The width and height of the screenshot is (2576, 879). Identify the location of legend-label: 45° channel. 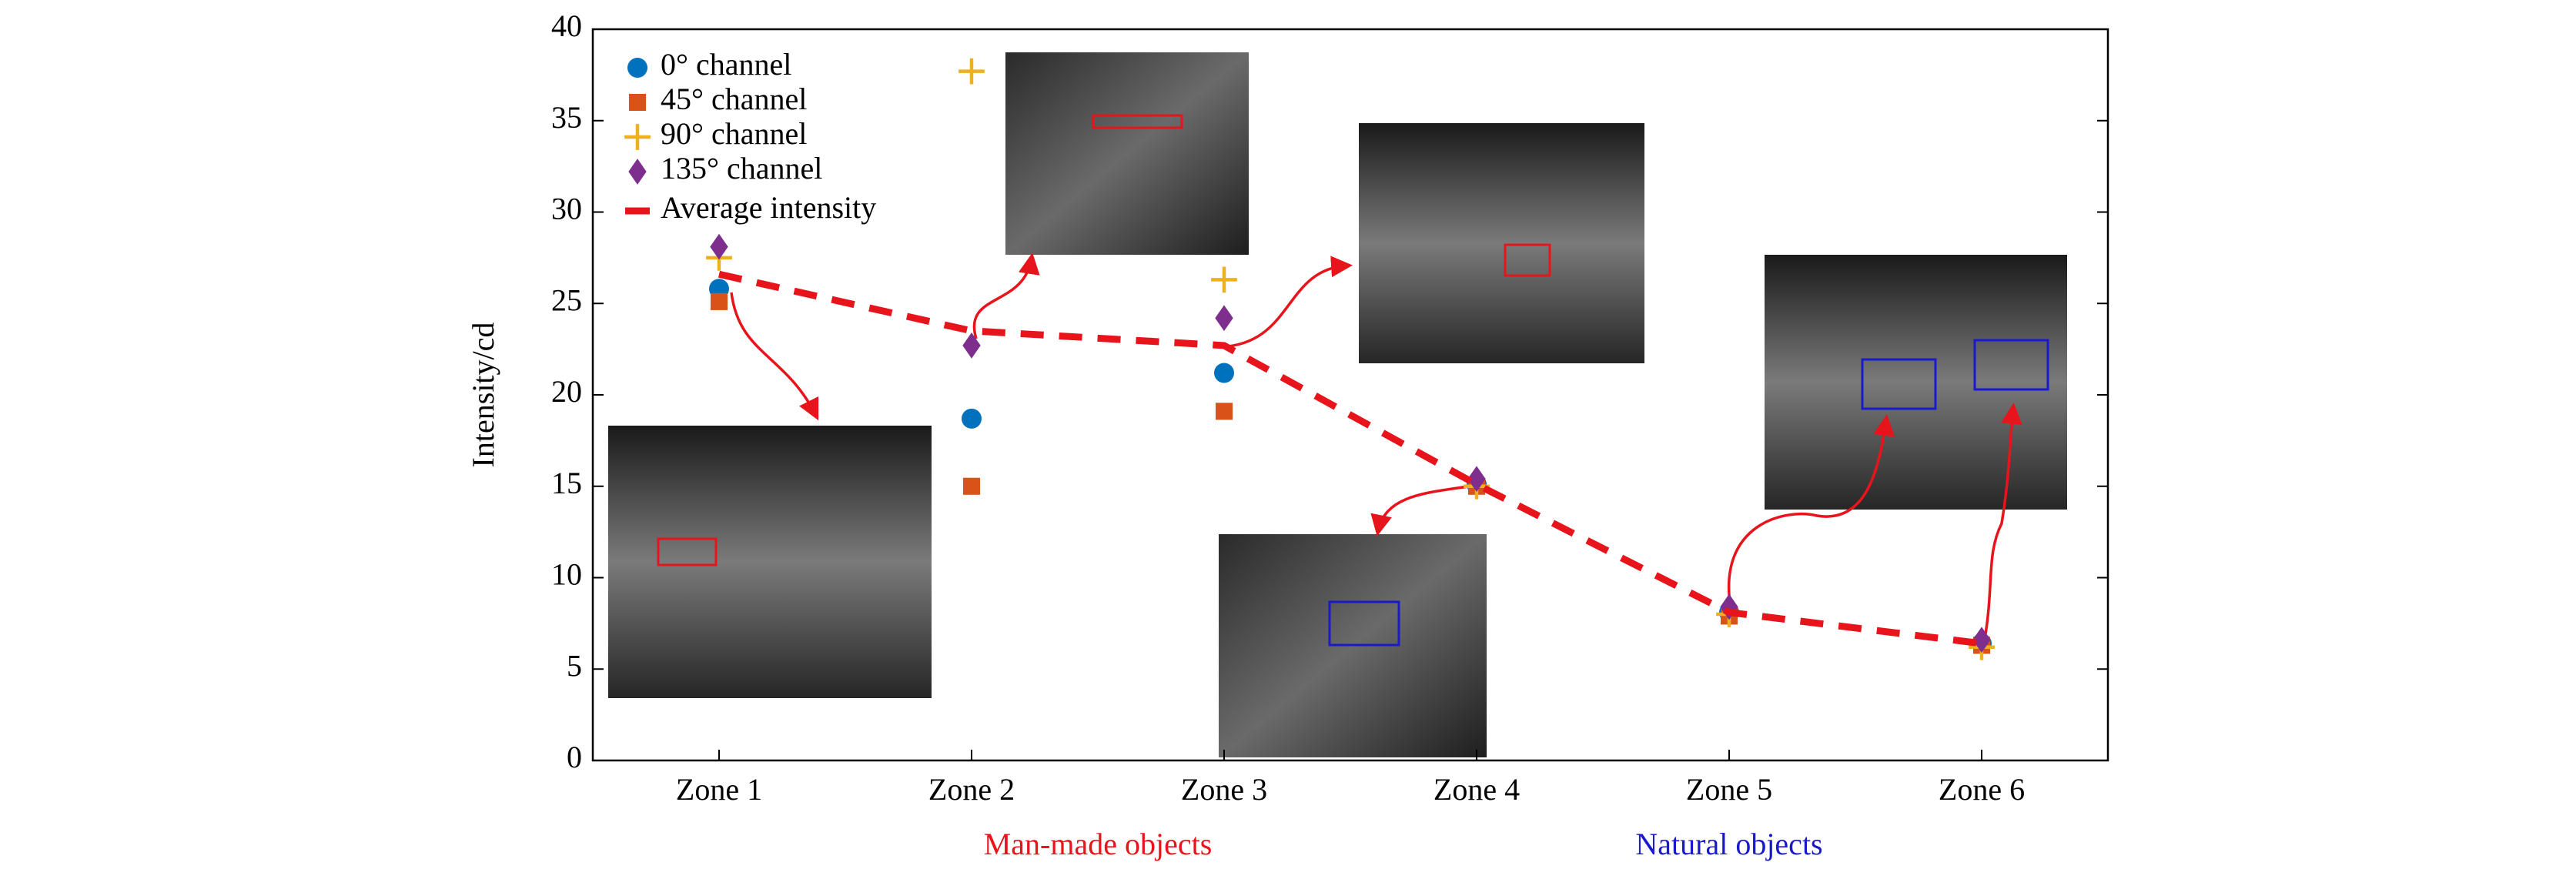
(734, 99).